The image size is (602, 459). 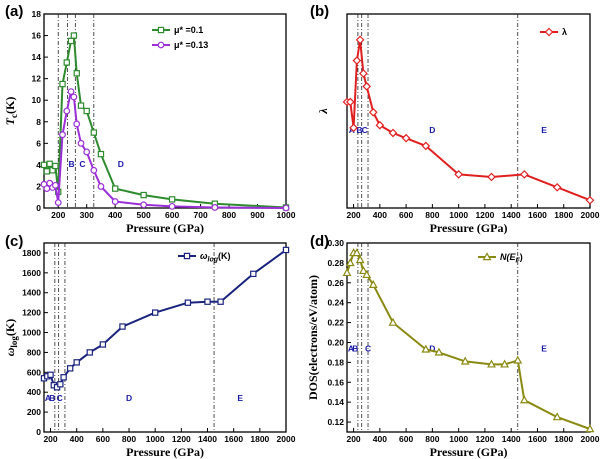 What do you see at coordinates (335, 362) in the screenshot?
I see `y-tick-label: 0.18` at bounding box center [335, 362].